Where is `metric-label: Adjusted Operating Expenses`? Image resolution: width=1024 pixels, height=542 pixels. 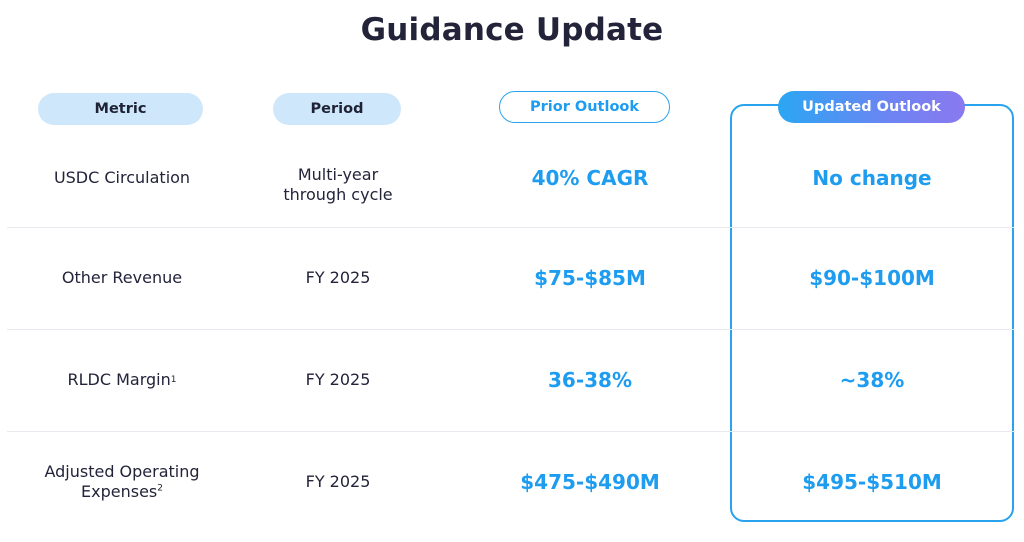
metric-label: Adjusted Operating Expenses is located at coordinates (122, 481).